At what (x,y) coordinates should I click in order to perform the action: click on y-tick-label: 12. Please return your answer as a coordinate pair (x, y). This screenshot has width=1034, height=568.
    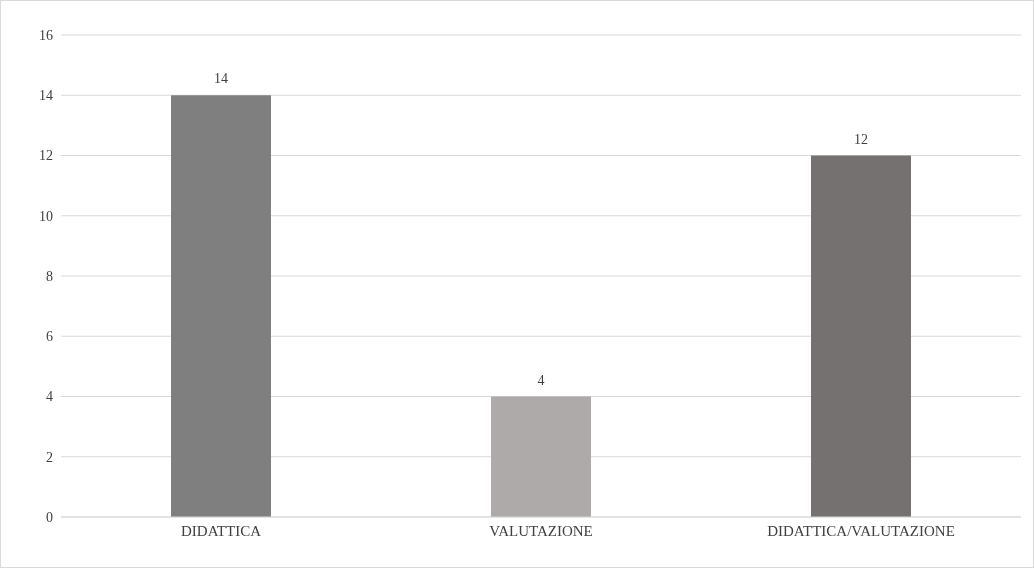
    Looking at the image, I should click on (46, 156).